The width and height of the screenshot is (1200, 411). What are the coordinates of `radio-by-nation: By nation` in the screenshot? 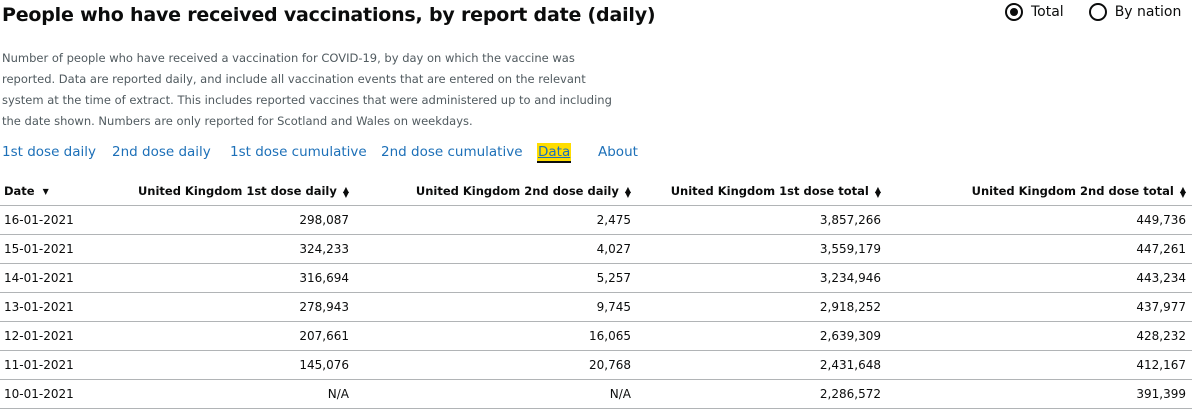 It's located at (1135, 12).